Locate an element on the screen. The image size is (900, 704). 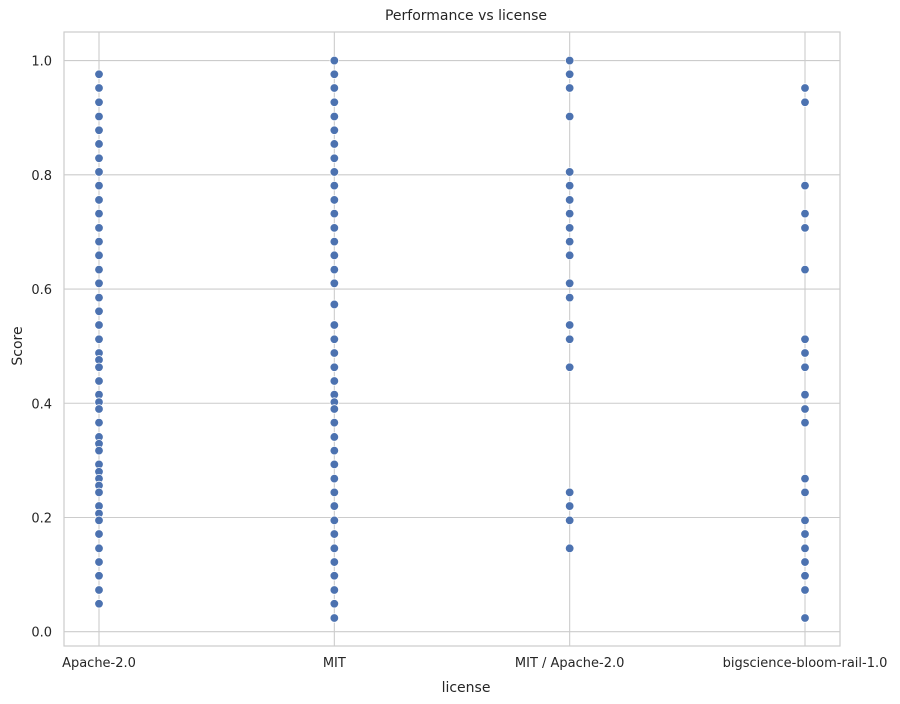
y-tick-label: 0.0 is located at coordinates (41, 633).